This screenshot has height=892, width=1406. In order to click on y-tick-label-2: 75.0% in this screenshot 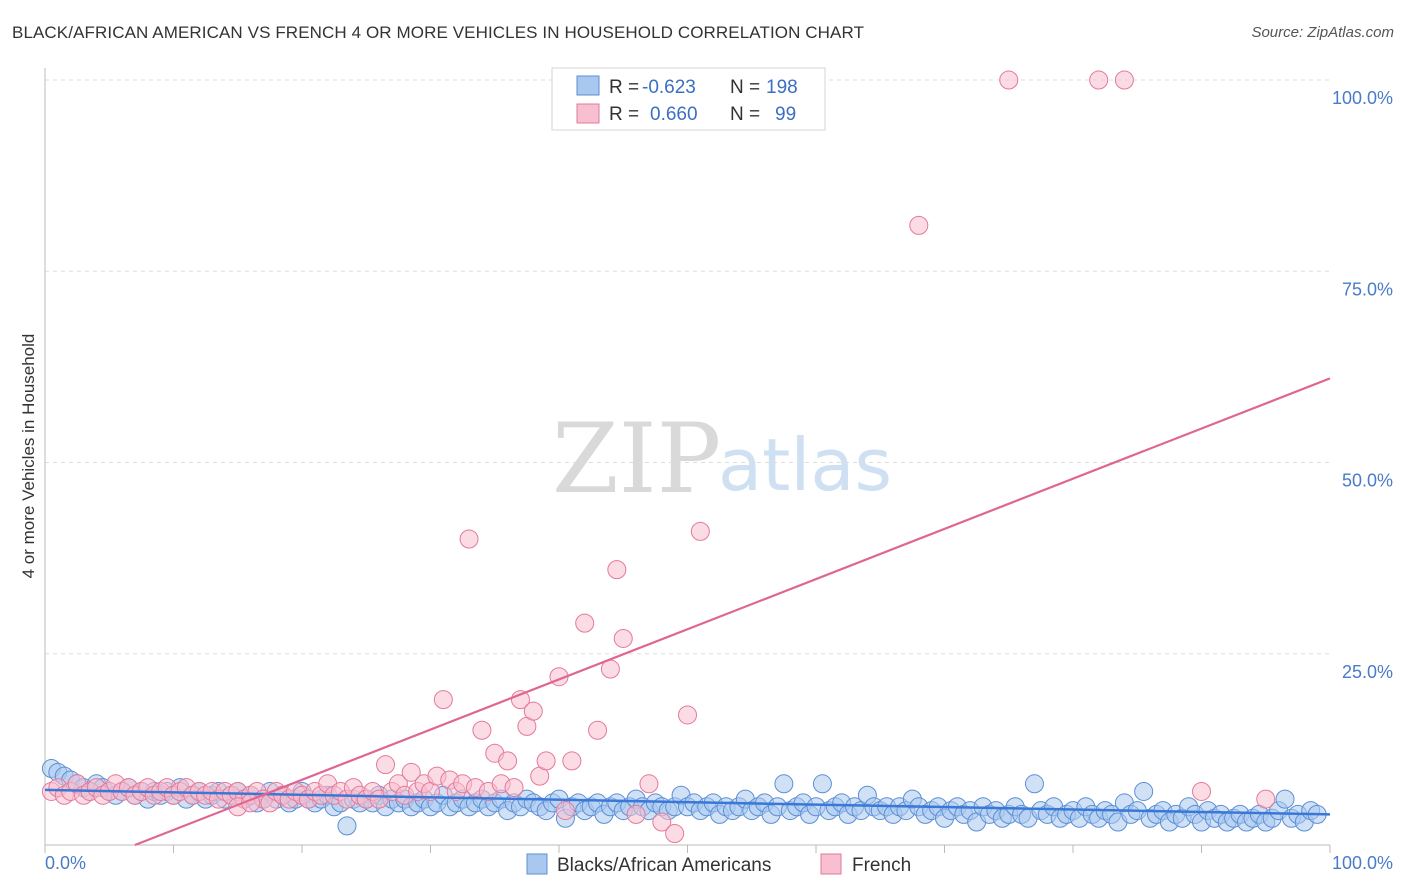, I will do `click(1367, 289)`.